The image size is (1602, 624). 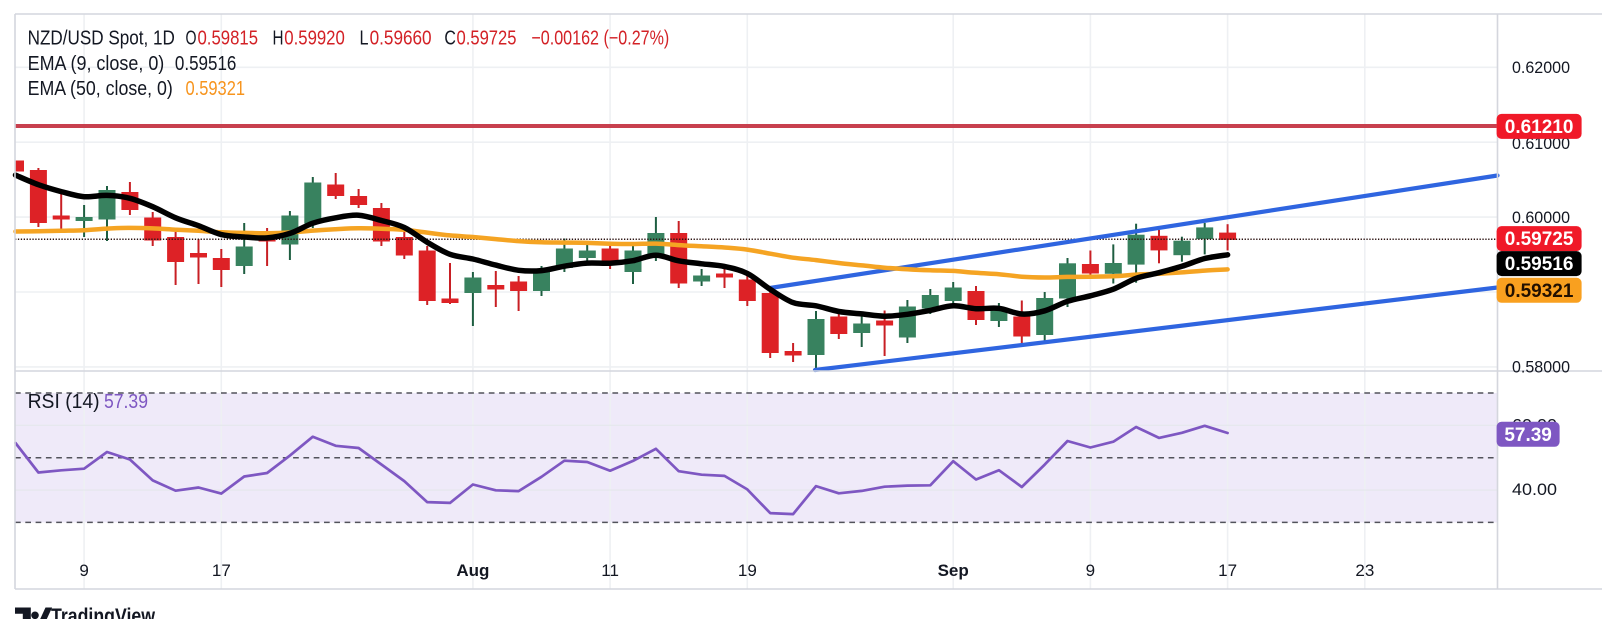 I want to click on svg-text: C, so click(x=450, y=39).